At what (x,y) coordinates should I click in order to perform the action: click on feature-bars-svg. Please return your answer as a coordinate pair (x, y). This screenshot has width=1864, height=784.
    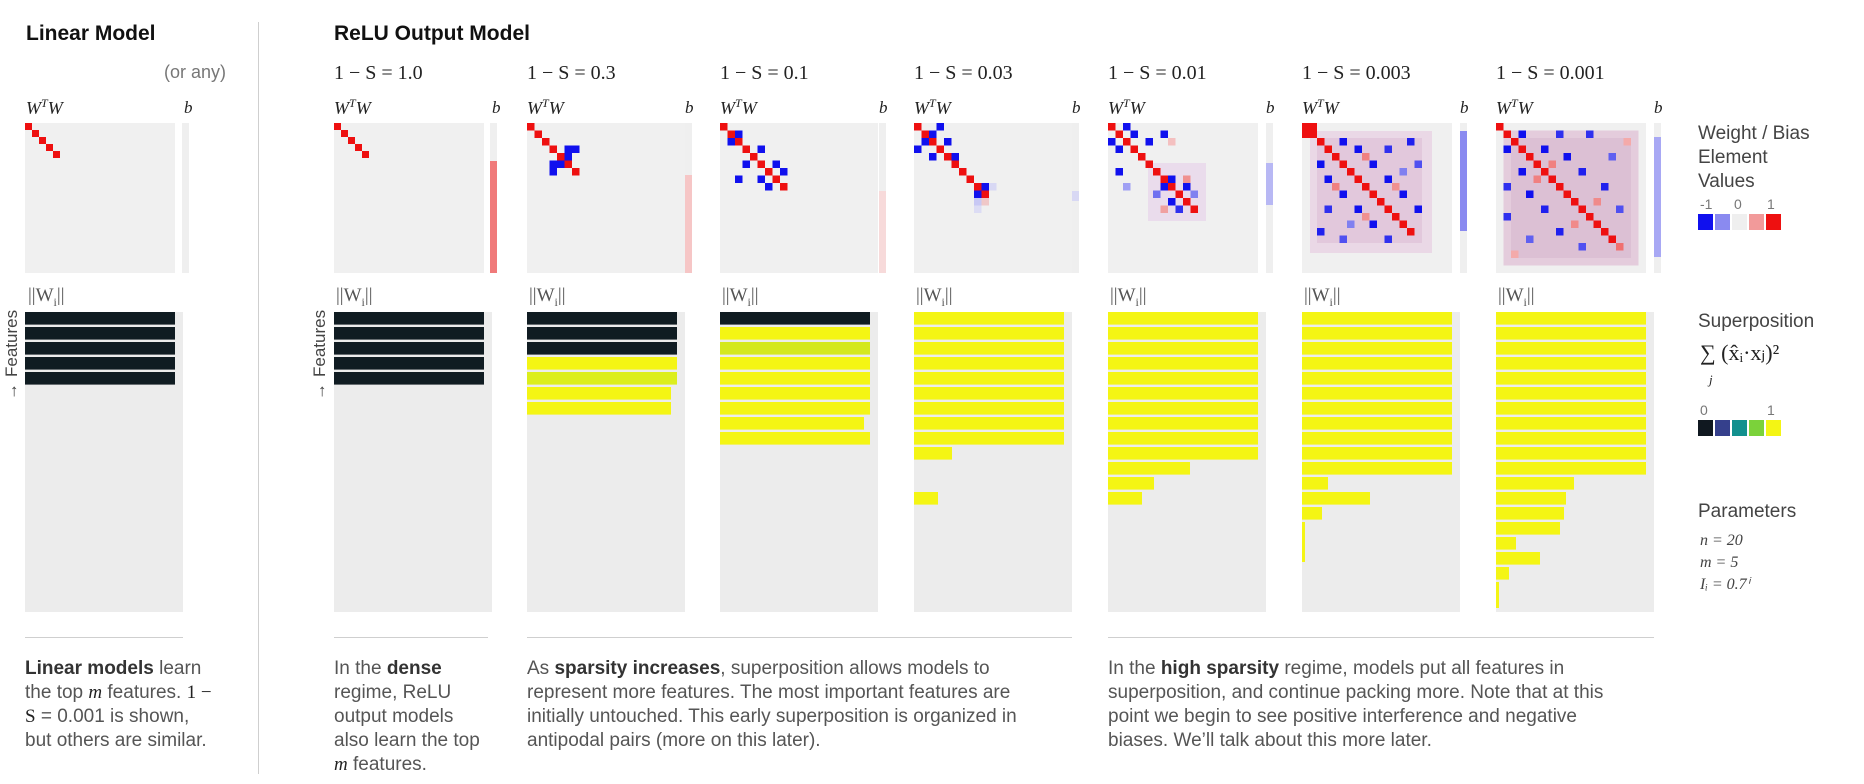
    Looking at the image, I should click on (602, 363).